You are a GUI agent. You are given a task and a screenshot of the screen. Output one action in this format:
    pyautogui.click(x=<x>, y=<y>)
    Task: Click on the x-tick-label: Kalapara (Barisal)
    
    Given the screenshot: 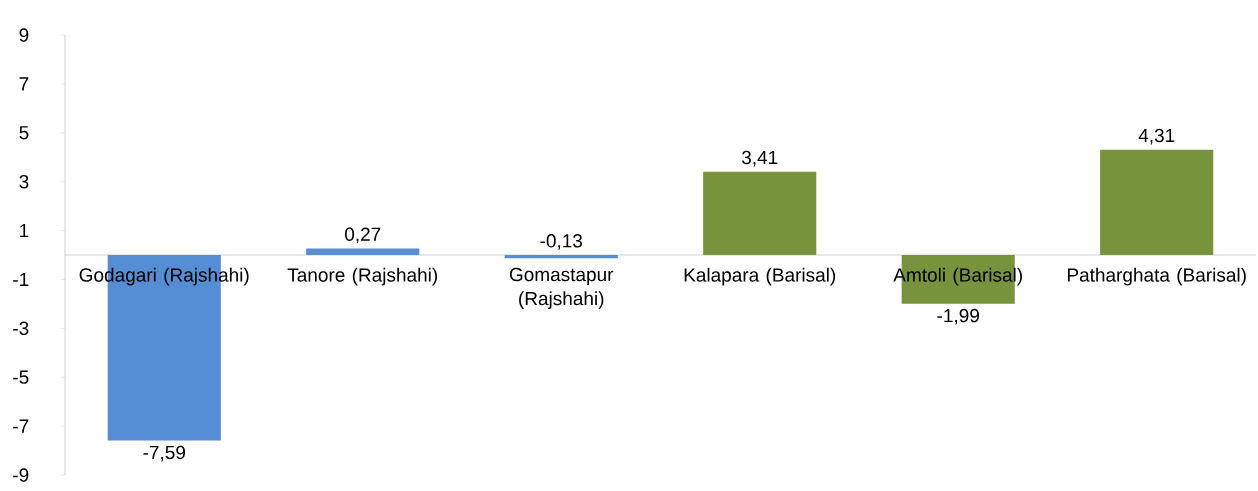 What is the action you would take?
    pyautogui.click(x=760, y=276)
    